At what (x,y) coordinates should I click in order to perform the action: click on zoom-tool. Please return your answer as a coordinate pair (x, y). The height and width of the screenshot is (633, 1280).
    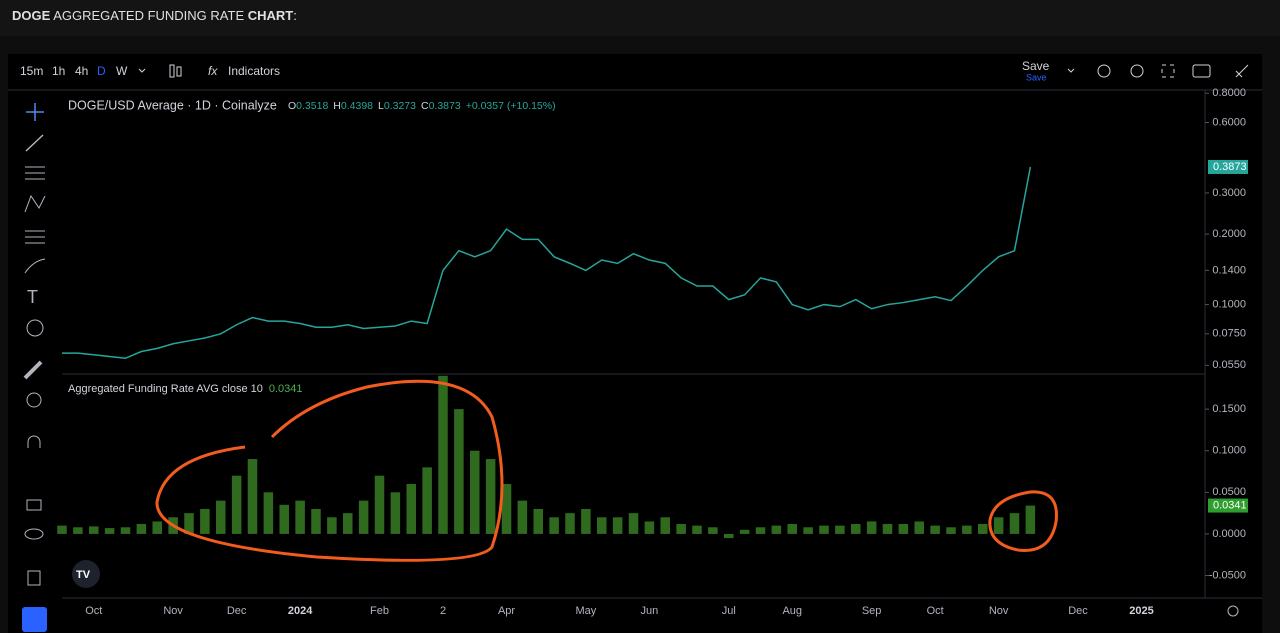
    Looking at the image, I should click on (34, 400).